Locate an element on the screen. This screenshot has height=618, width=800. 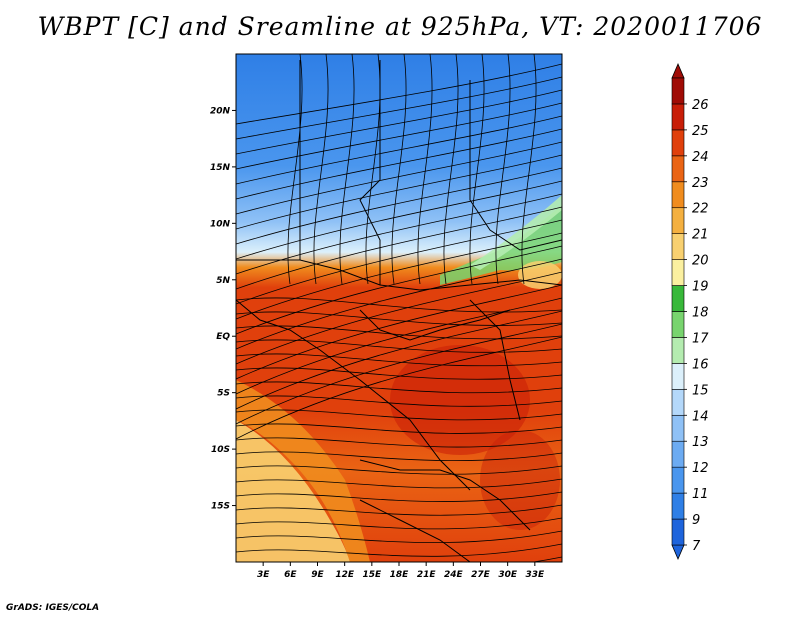
colorbar-label: 26 is located at coordinates (700, 105).